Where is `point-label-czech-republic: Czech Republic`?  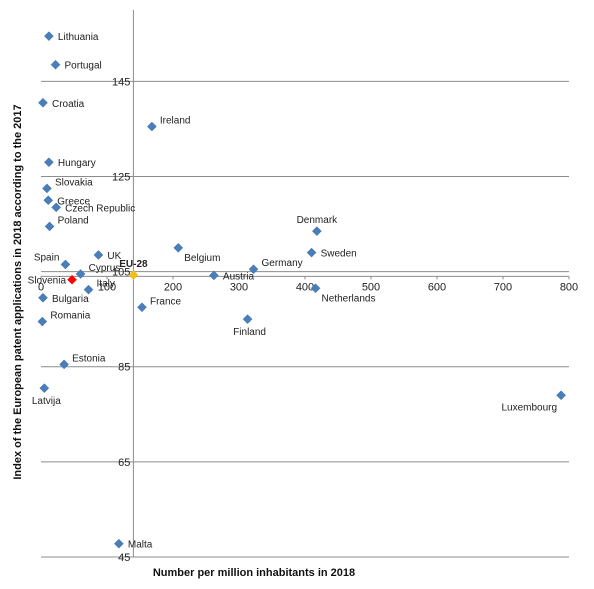
point-label-czech-republic: Czech Republic is located at coordinates (100, 208).